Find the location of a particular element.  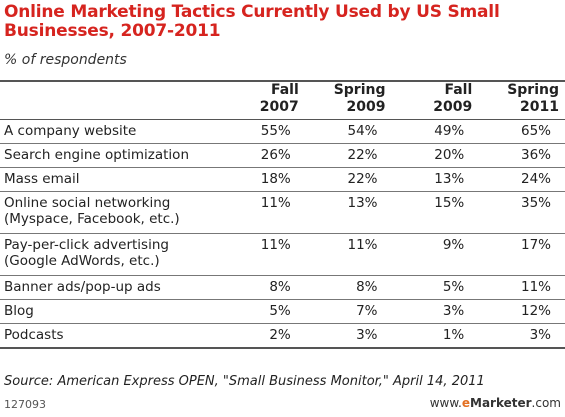

row-label: Mass email is located at coordinates (42, 179).